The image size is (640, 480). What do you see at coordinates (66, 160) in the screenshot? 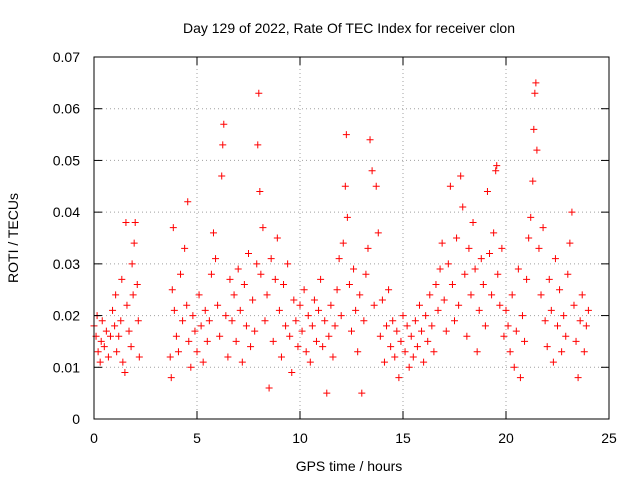
I see `y-tick-label: 0.05` at bounding box center [66, 160].